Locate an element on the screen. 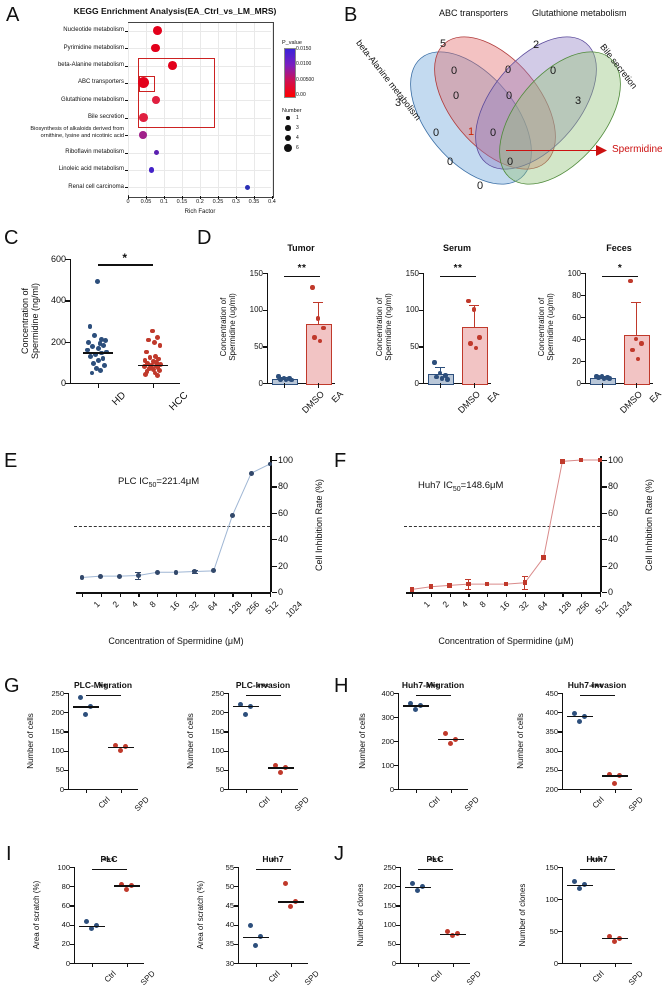 Image resolution: width=662 pixels, height=1004 pixels. panel-c-significance-marker: * is located at coordinates (125, 258).